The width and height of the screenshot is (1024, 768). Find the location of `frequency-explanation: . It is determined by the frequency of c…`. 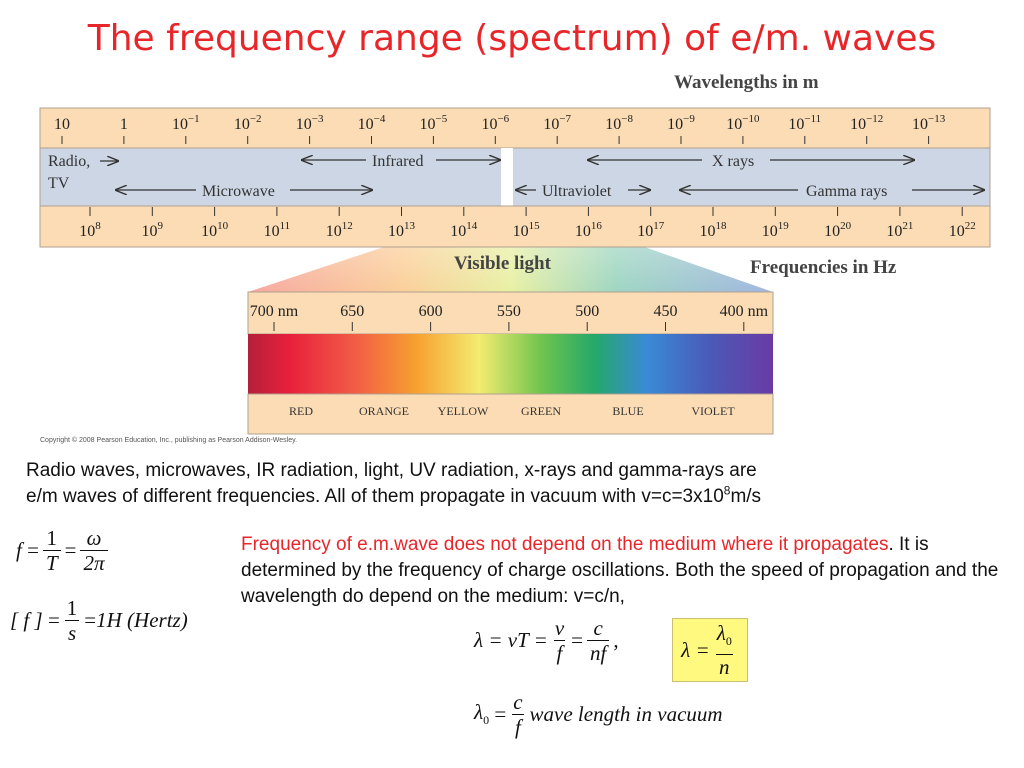

frequency-explanation: . It is determined by the frequency of c… is located at coordinates (620, 570).